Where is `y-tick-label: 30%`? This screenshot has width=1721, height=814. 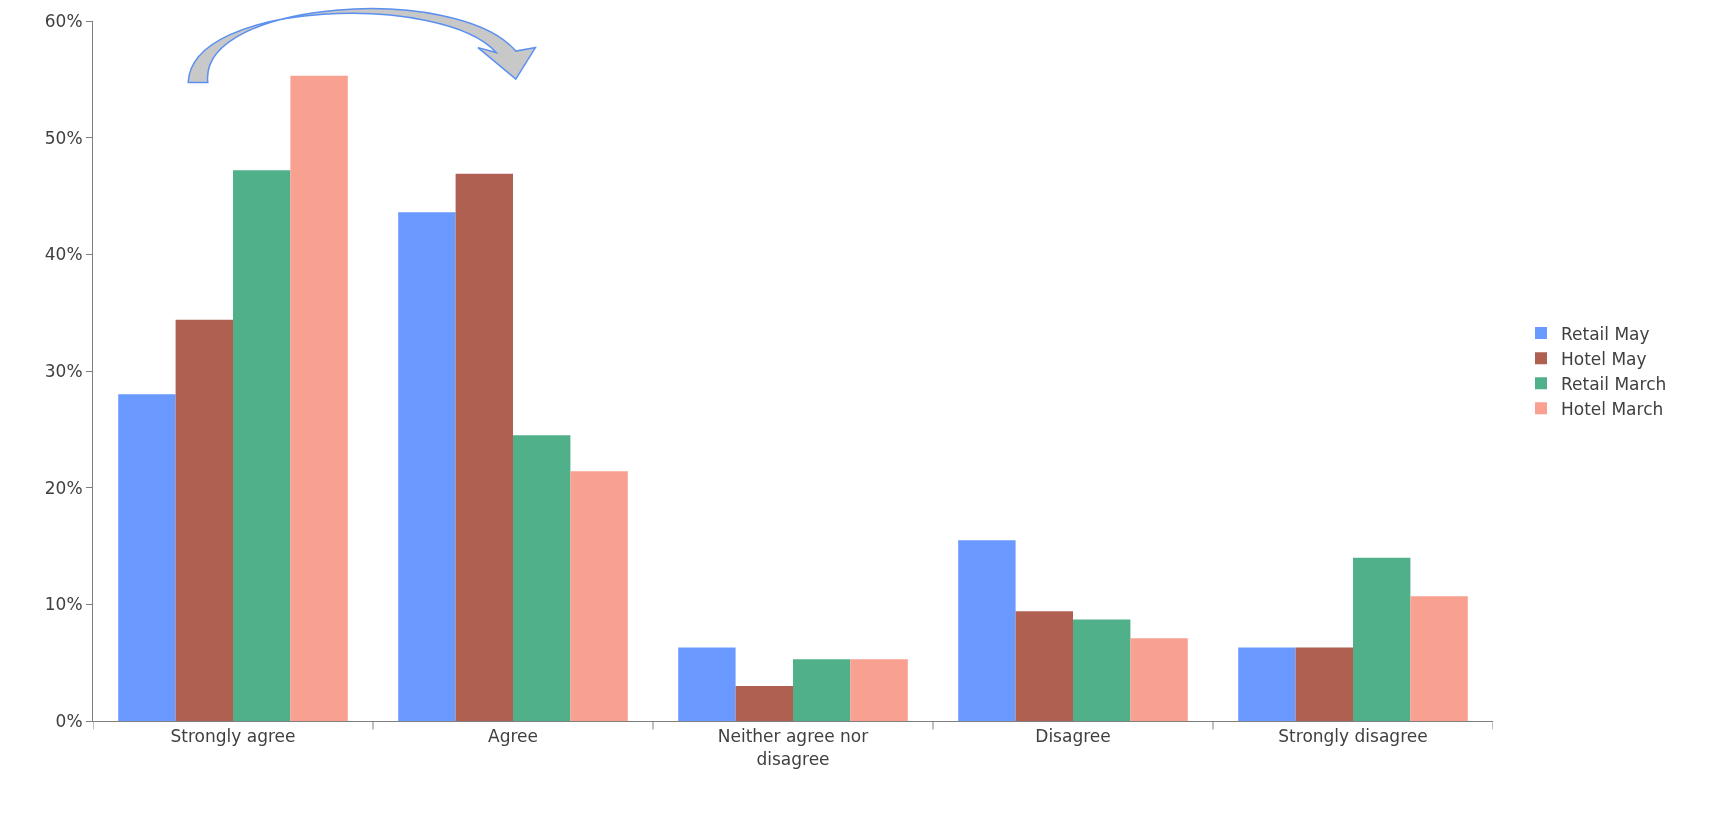
y-tick-label: 30% is located at coordinates (63, 370).